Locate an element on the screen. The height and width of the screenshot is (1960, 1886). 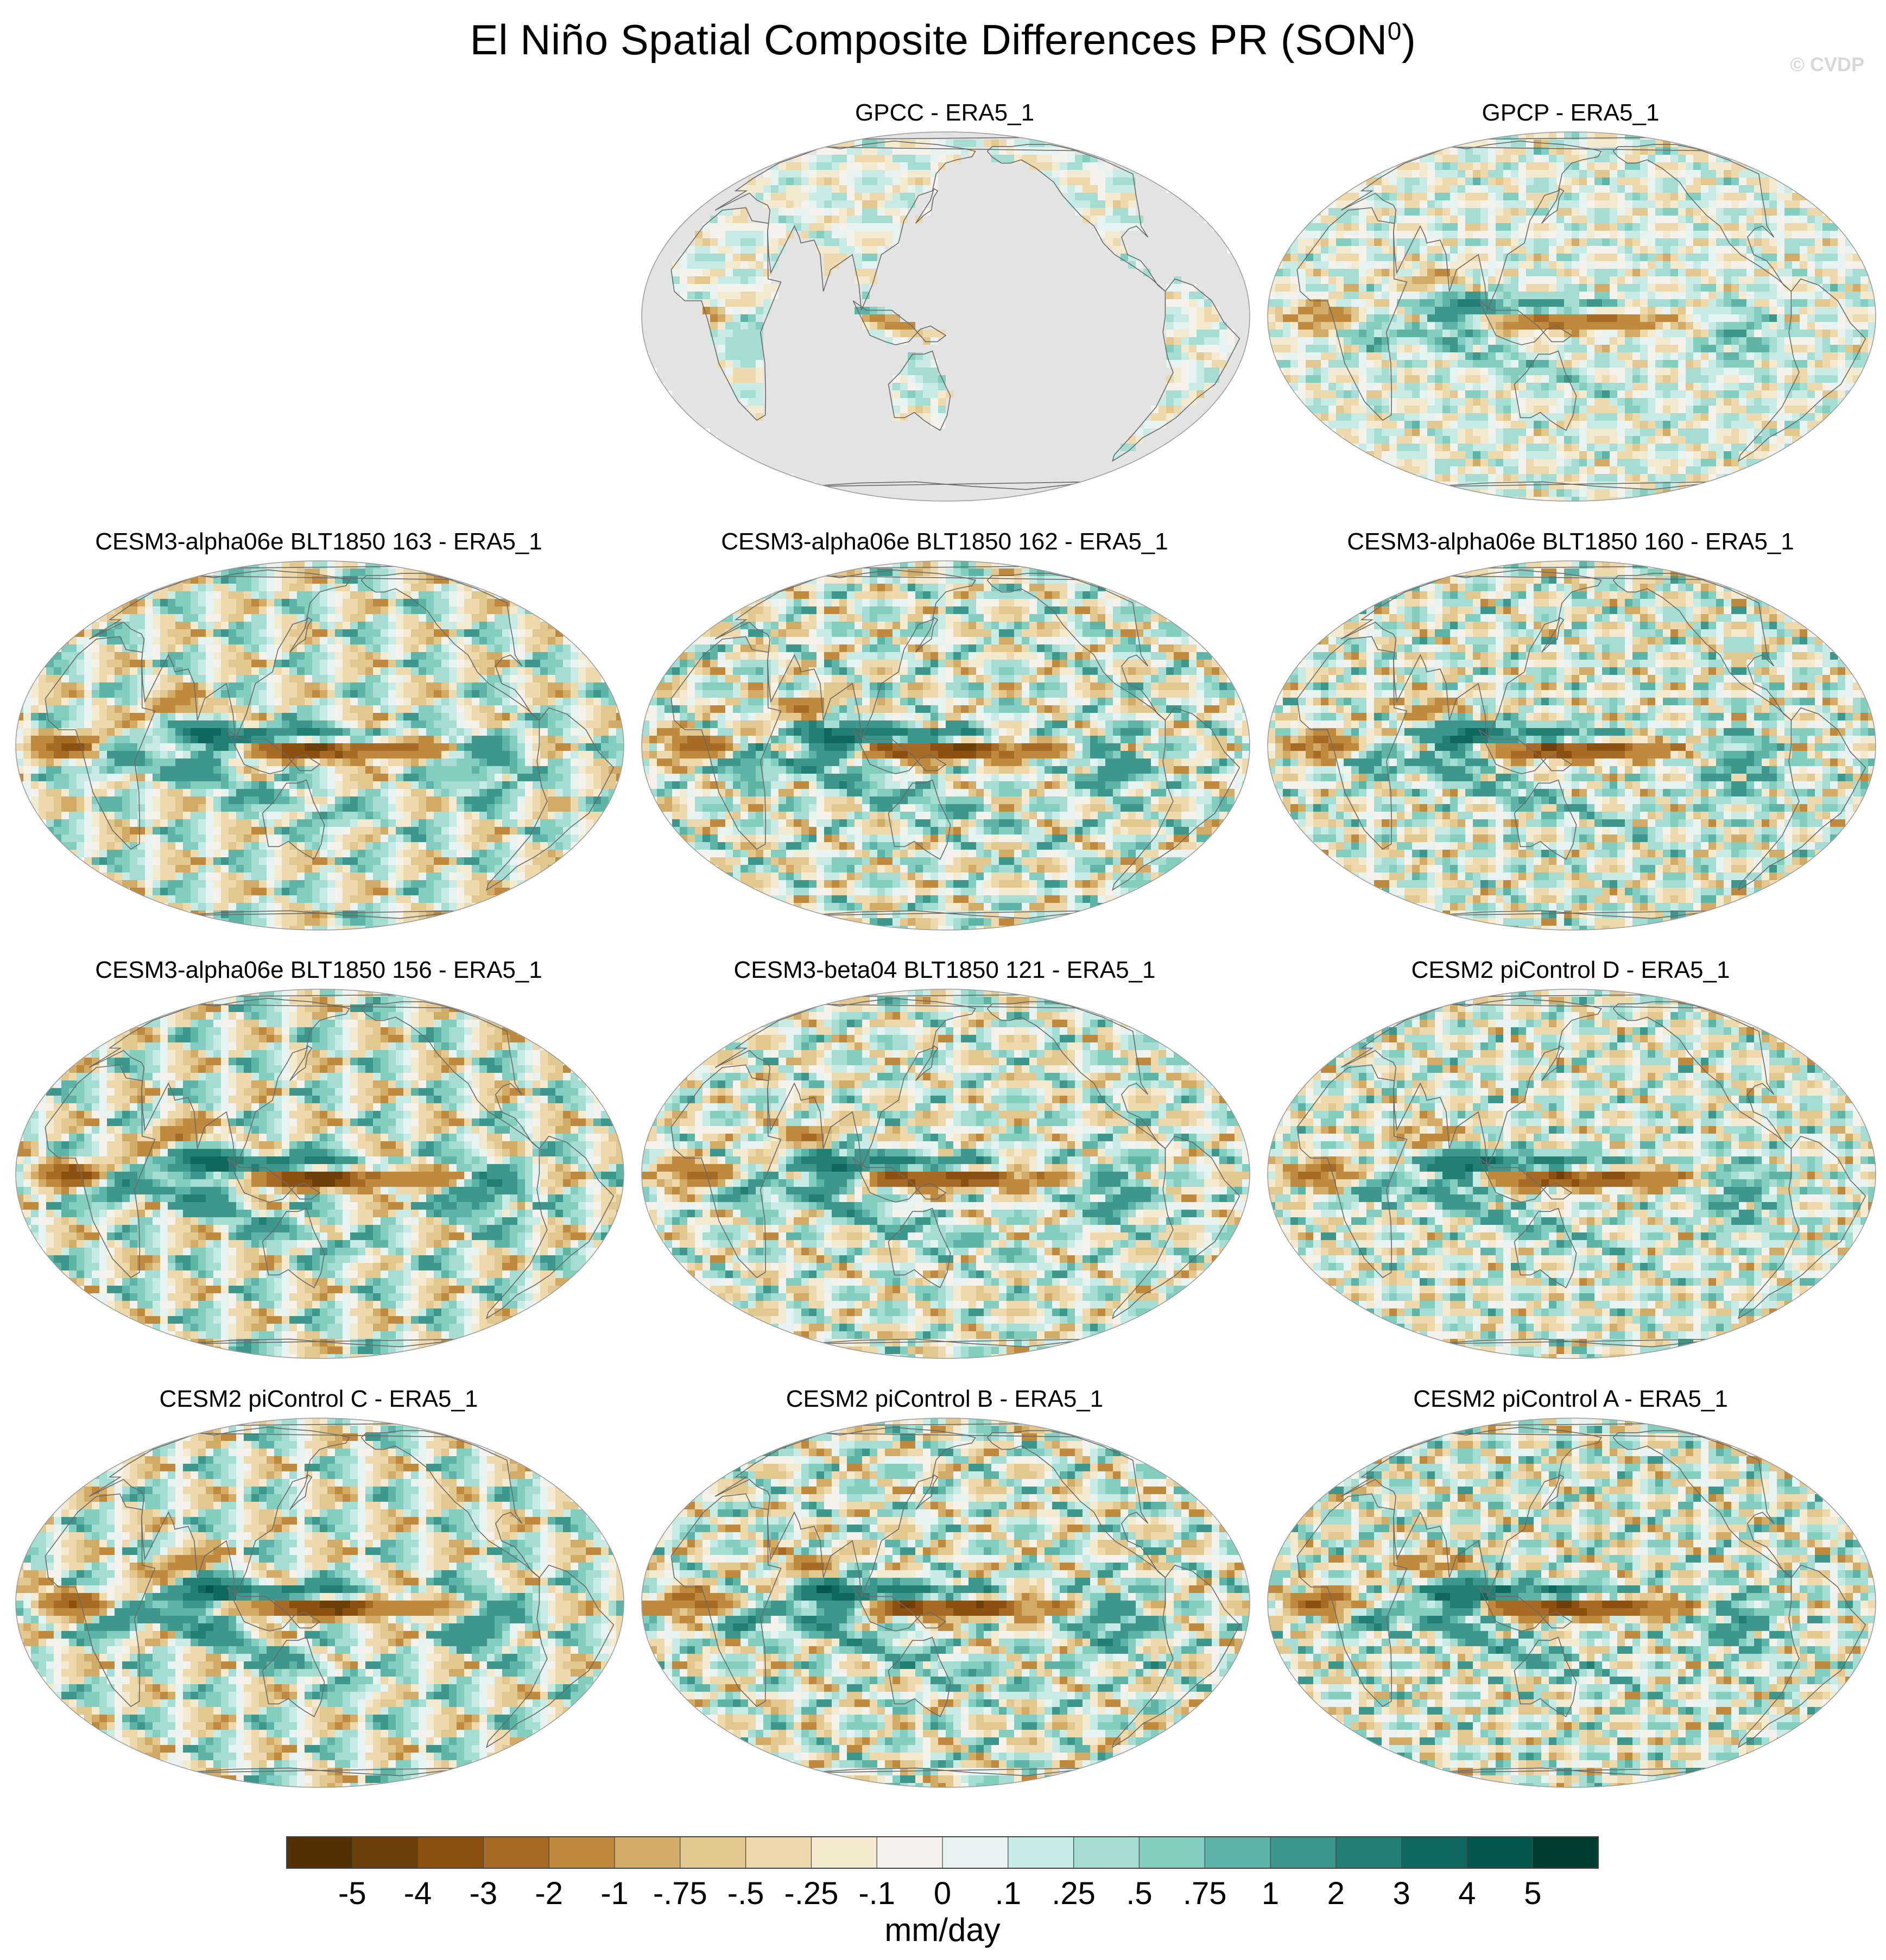
panel-title-picontrol-b: CESM2 piControl B - ERA5_1 is located at coordinates (945, 1399).